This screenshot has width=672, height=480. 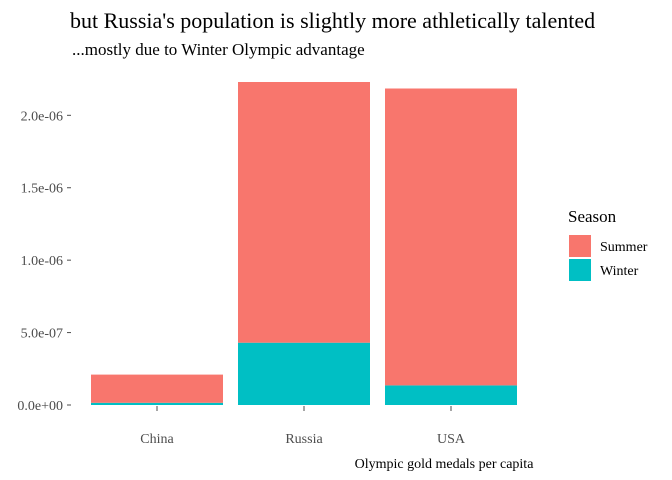 I want to click on legend-label-summer: Summer, so click(x=624, y=247).